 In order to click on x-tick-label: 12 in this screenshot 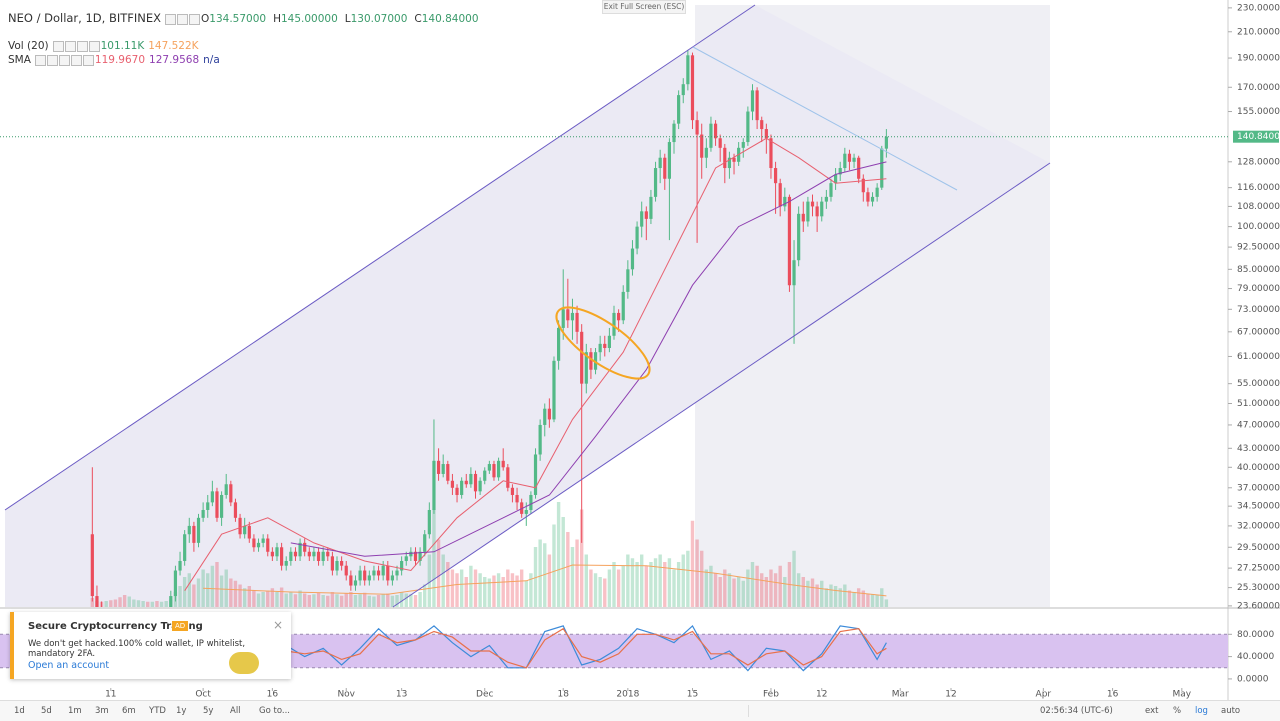, I will do `click(950, 695)`.